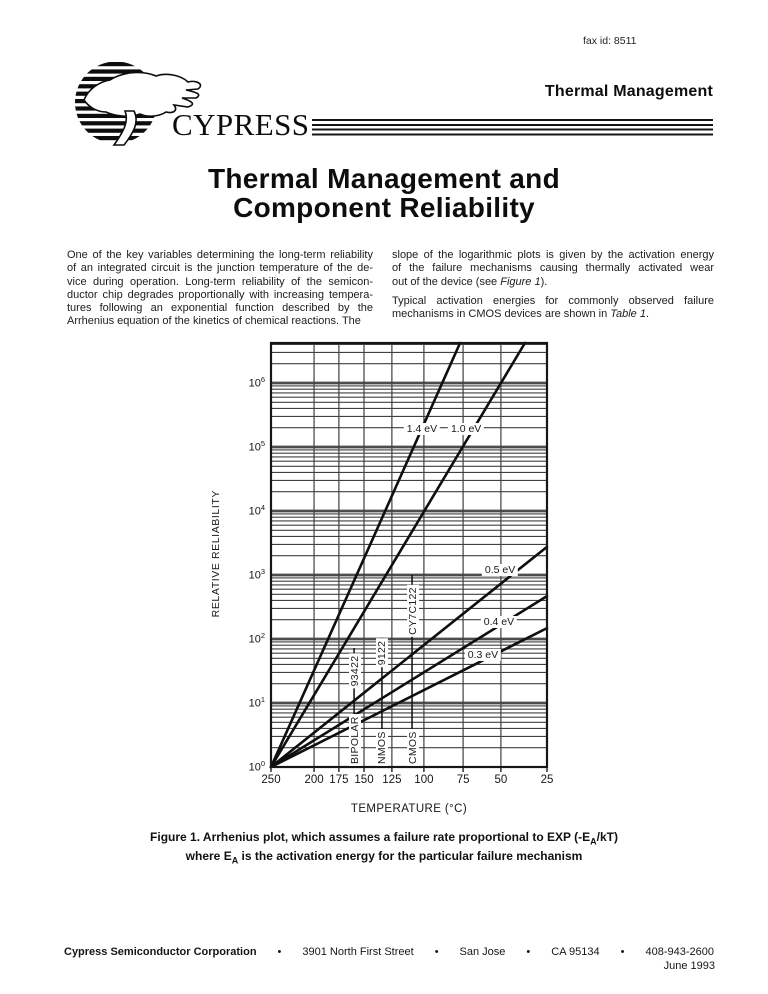 This screenshot has width=768, height=994. Describe the element at coordinates (364, 780) in the screenshot. I see `x-tick-label-150: 150` at that location.